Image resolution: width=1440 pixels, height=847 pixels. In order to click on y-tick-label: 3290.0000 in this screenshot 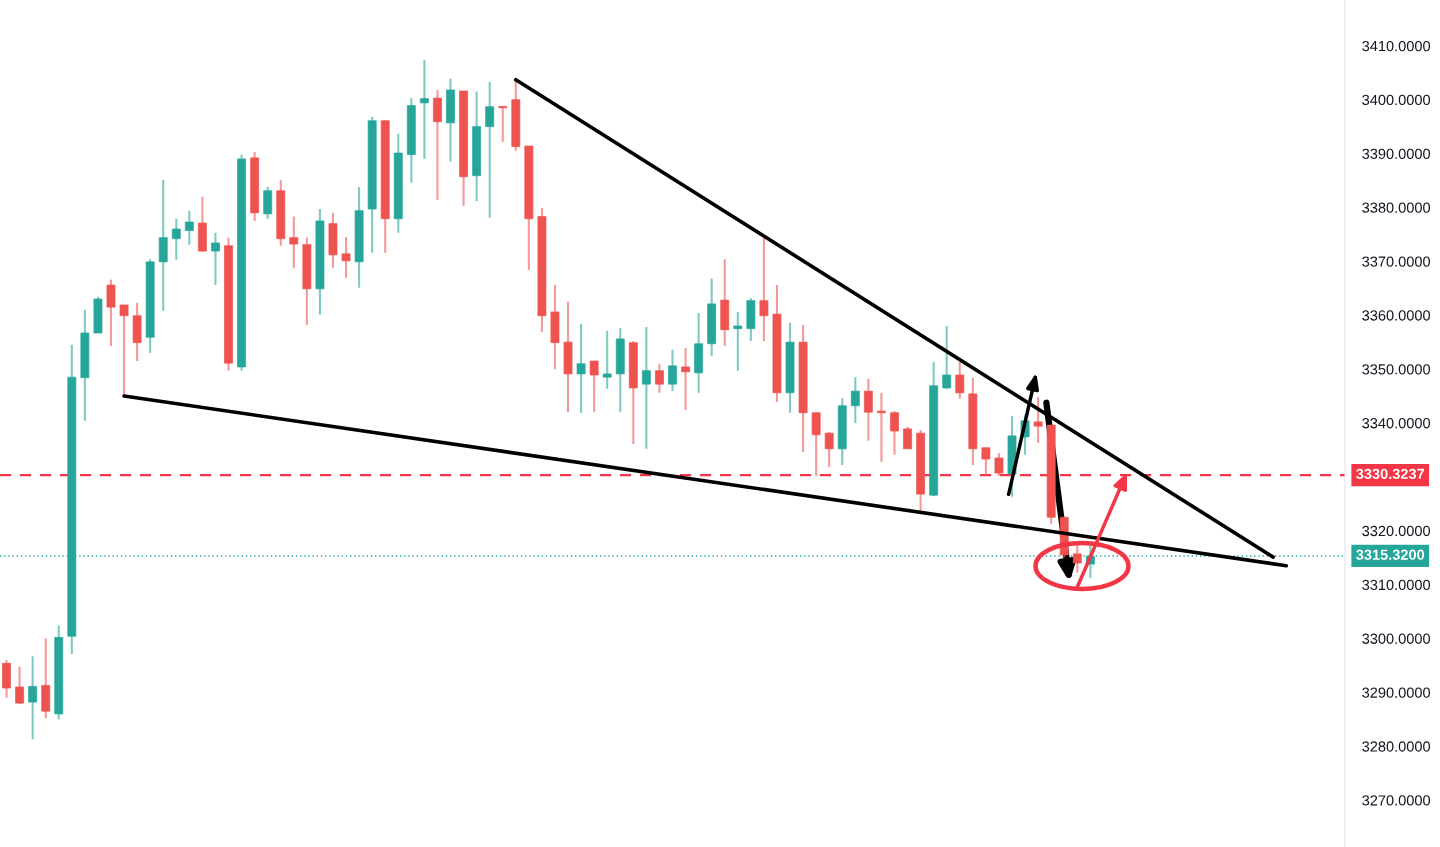, I will do `click(1396, 692)`.